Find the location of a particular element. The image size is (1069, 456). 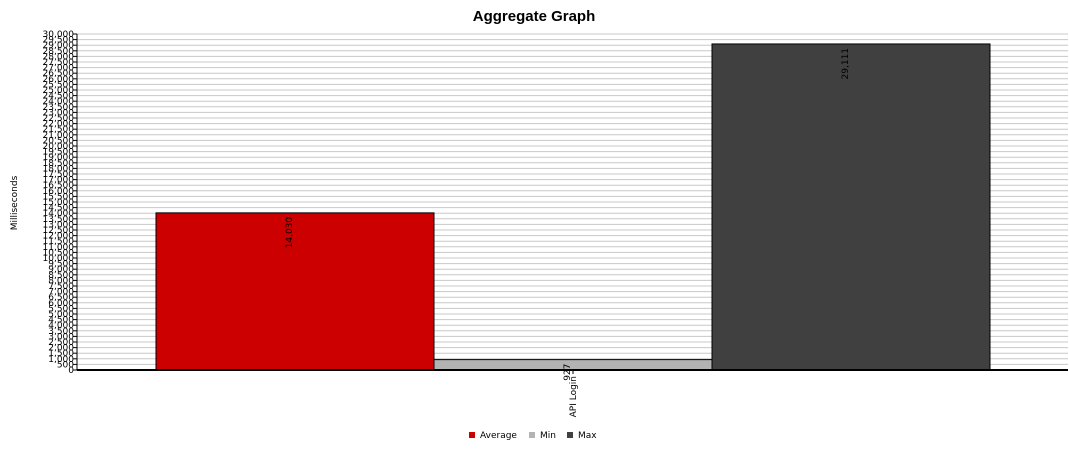

legend-label-average: Average is located at coordinates (498, 436).